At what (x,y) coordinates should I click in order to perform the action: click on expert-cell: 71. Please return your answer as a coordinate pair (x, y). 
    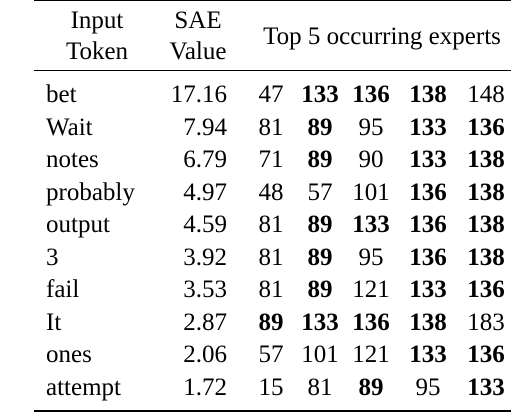
    Looking at the image, I should click on (271, 159).